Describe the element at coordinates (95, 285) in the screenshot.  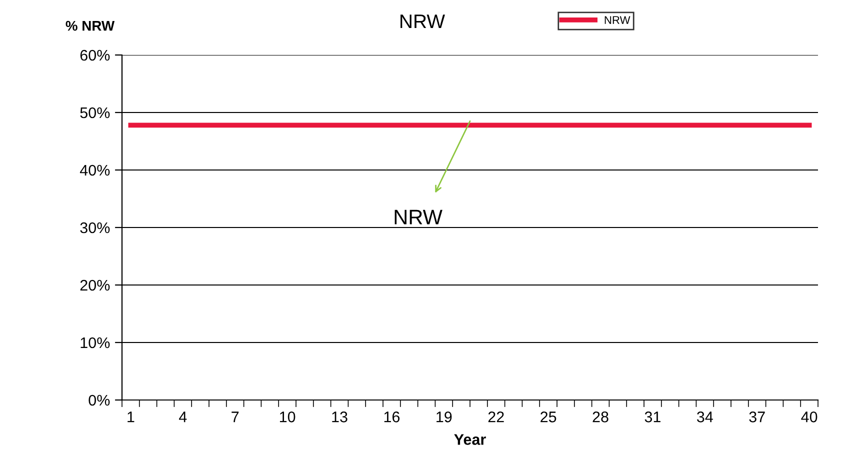
I see `y-tick-label: 20%` at that location.